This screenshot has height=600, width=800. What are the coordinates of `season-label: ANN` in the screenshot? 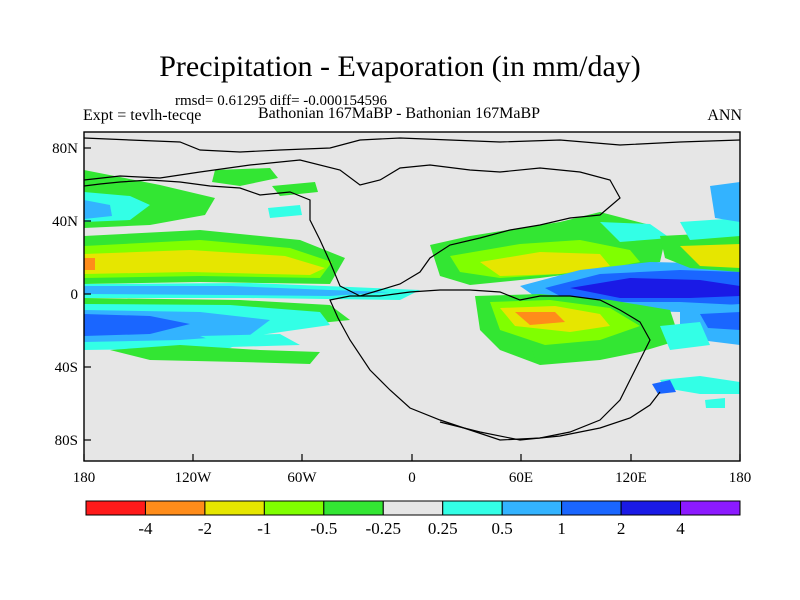 It's located at (724, 115).